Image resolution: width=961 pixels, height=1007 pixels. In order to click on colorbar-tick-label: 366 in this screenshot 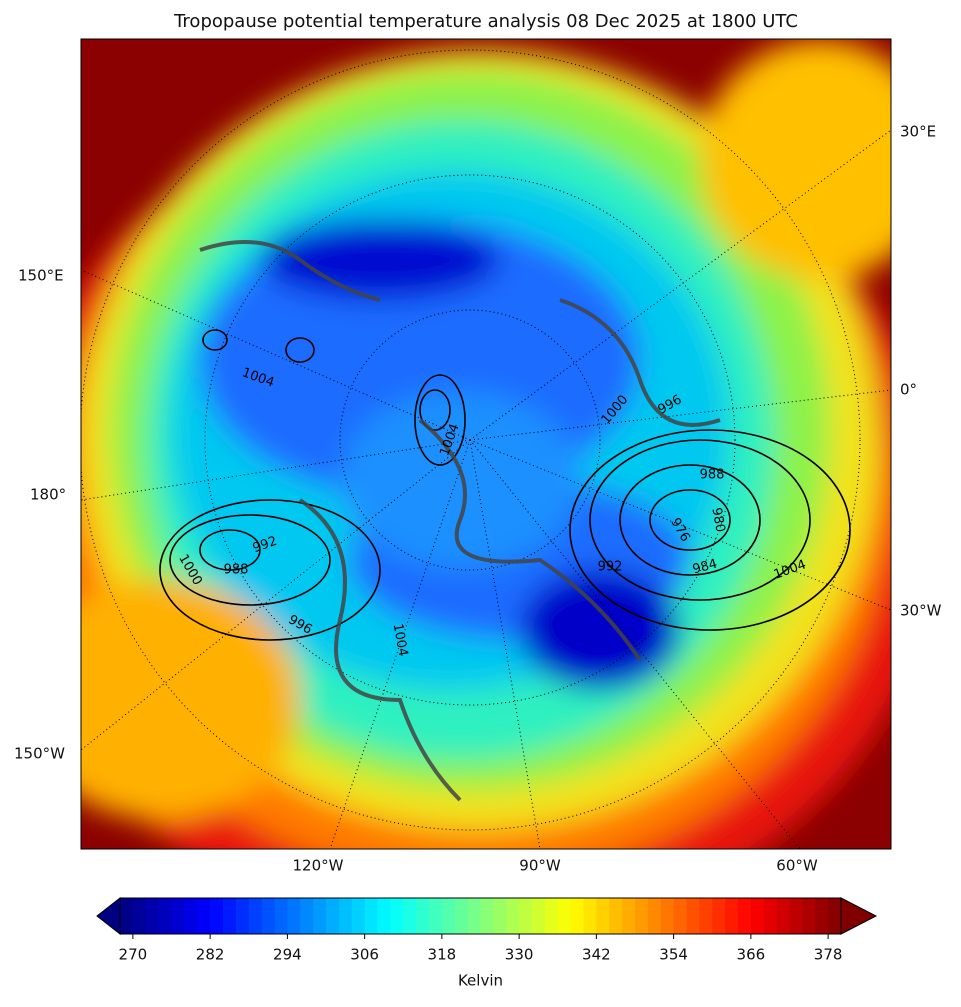, I will do `click(751, 955)`.